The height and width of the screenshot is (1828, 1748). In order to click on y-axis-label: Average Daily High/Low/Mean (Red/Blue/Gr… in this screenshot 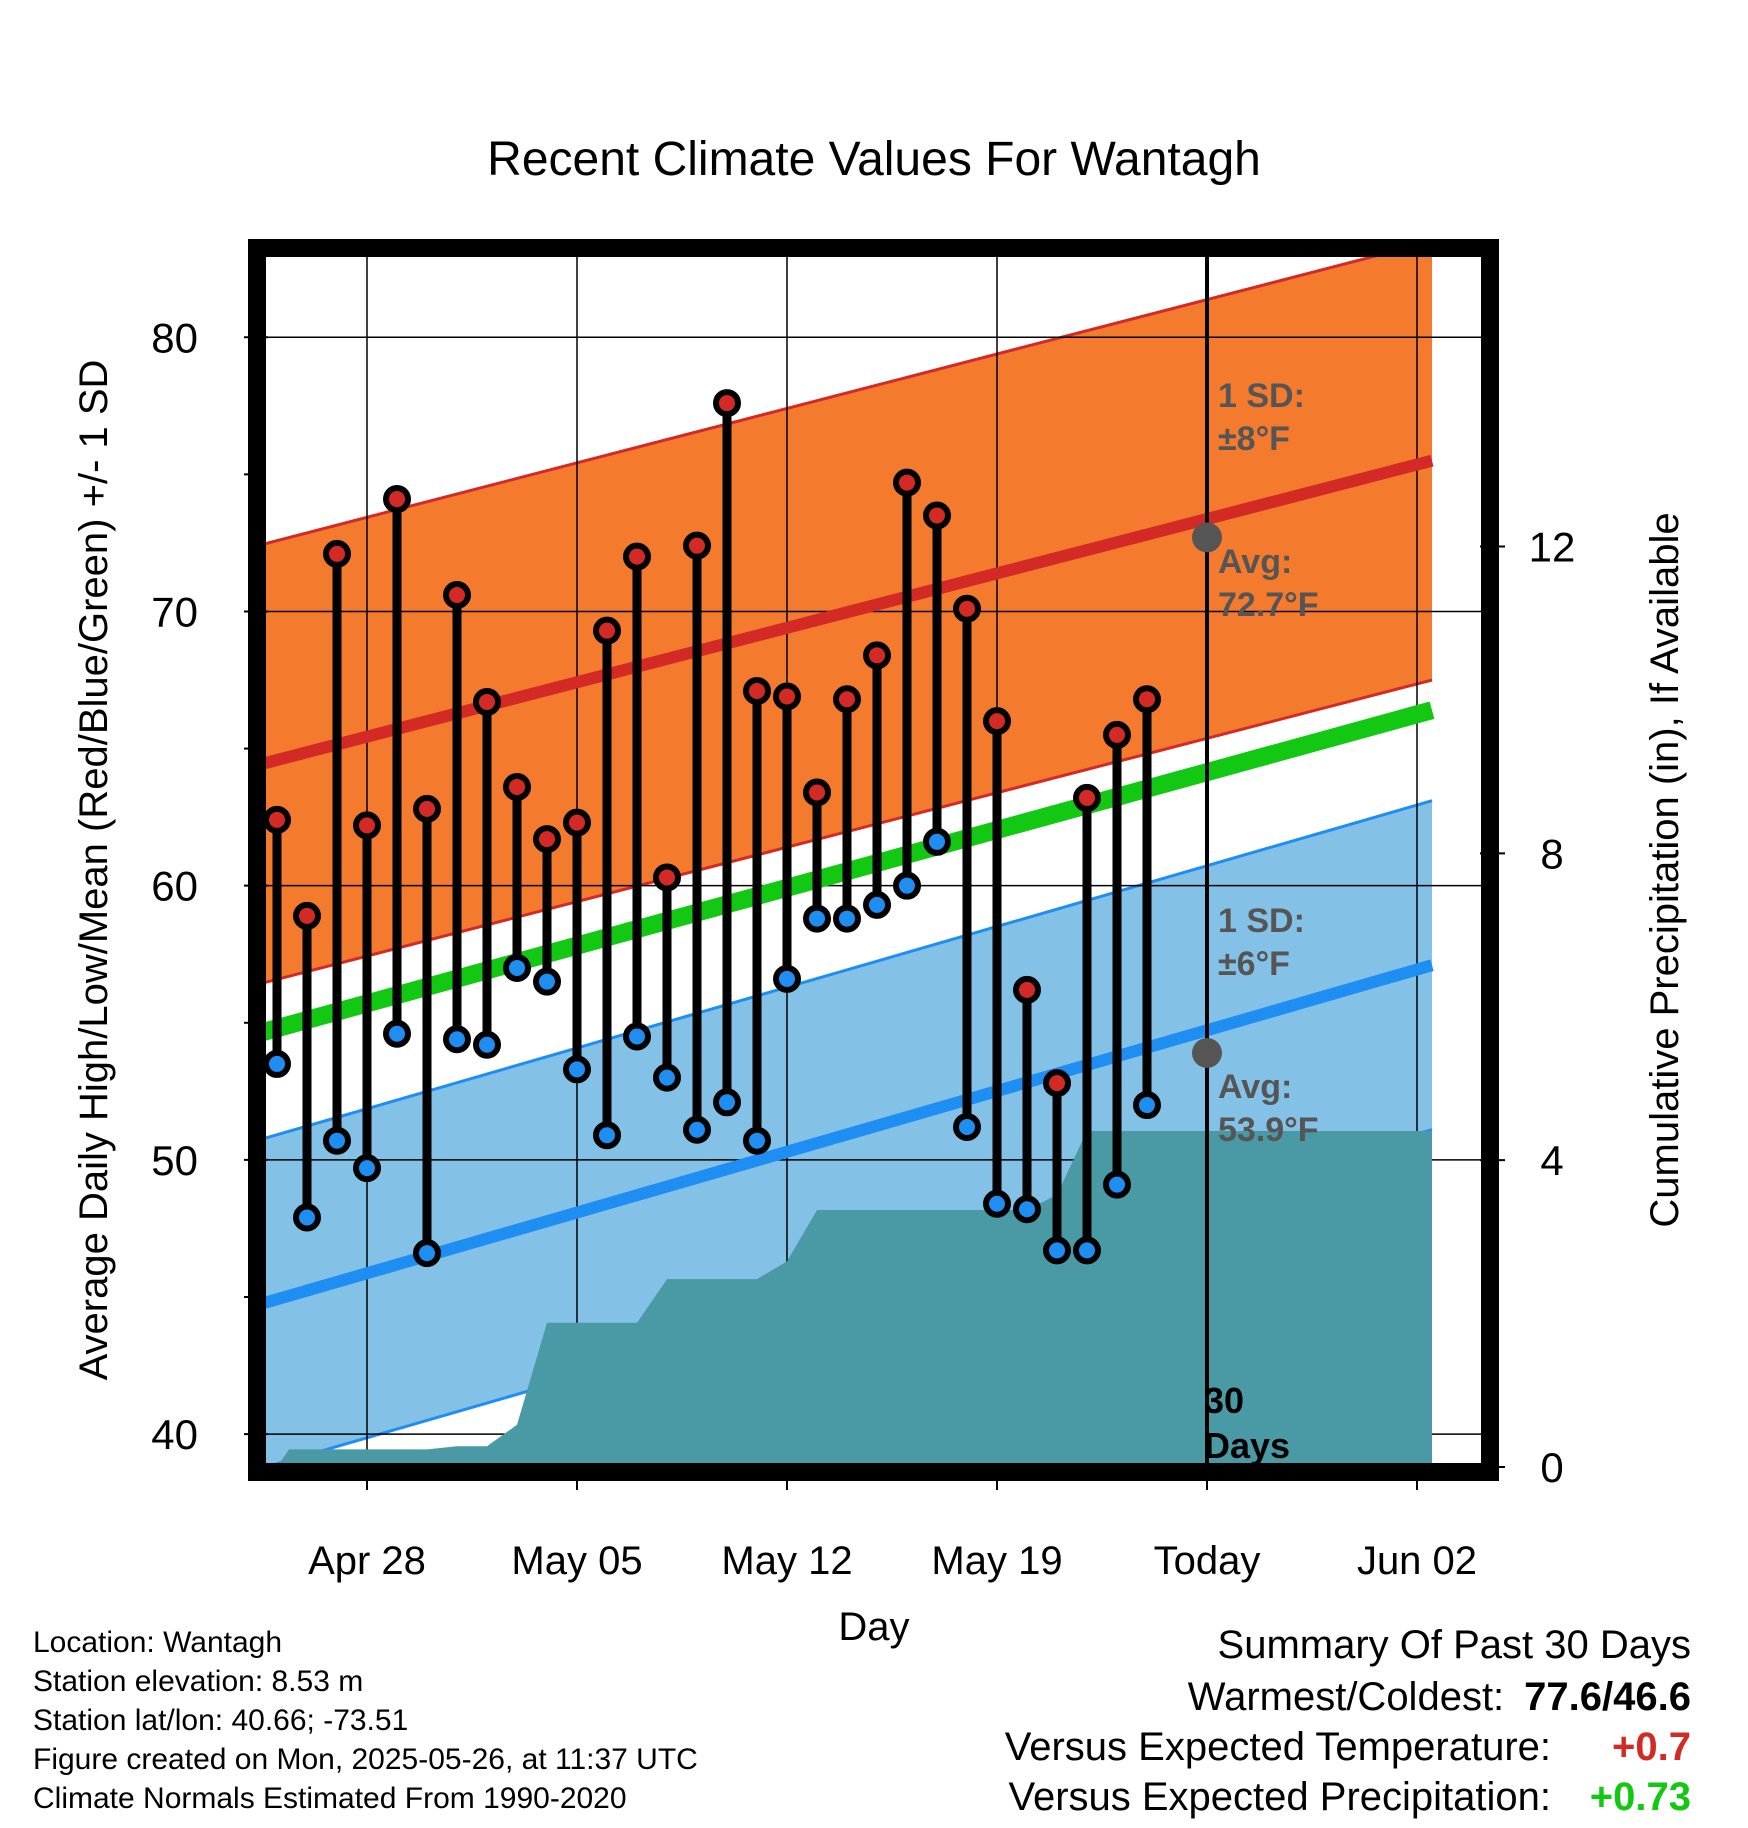, I will do `click(94, 870)`.